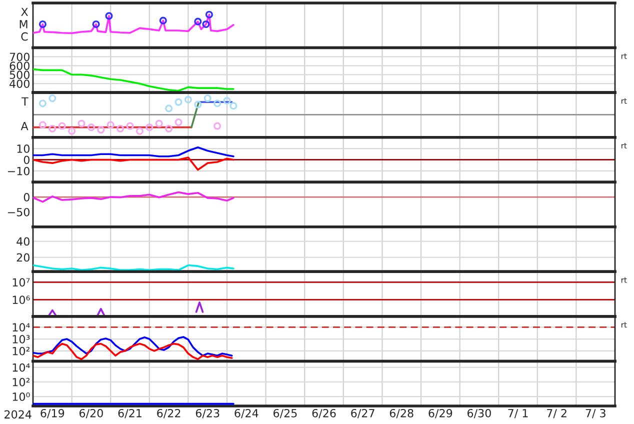  What do you see at coordinates (402, 413) in the screenshot?
I see `x-tick-label: 6/28` at bounding box center [402, 413].